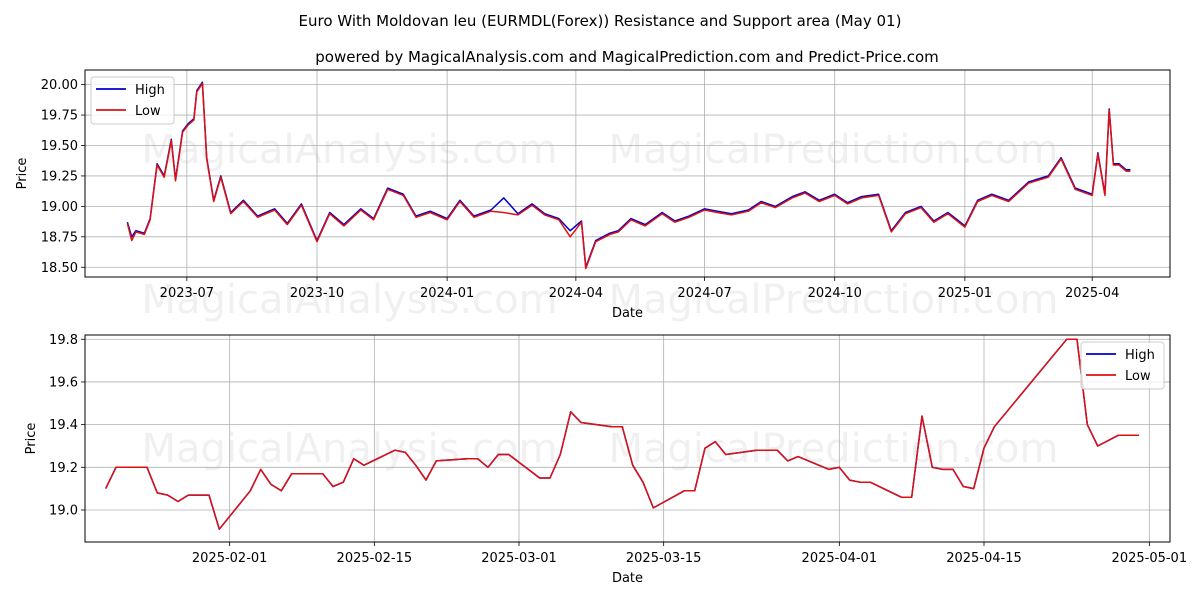  I want to click on y-tick-label: 19.00, so click(59, 207).